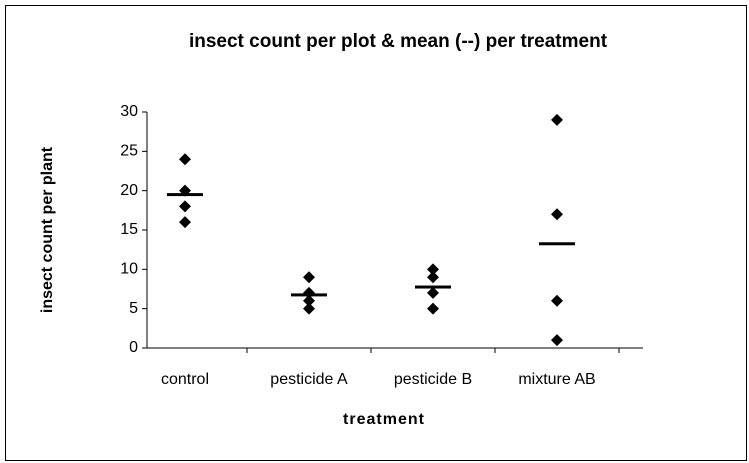 Image resolution: width=749 pixels, height=463 pixels. I want to click on y-tick-label: 30, so click(129, 111).